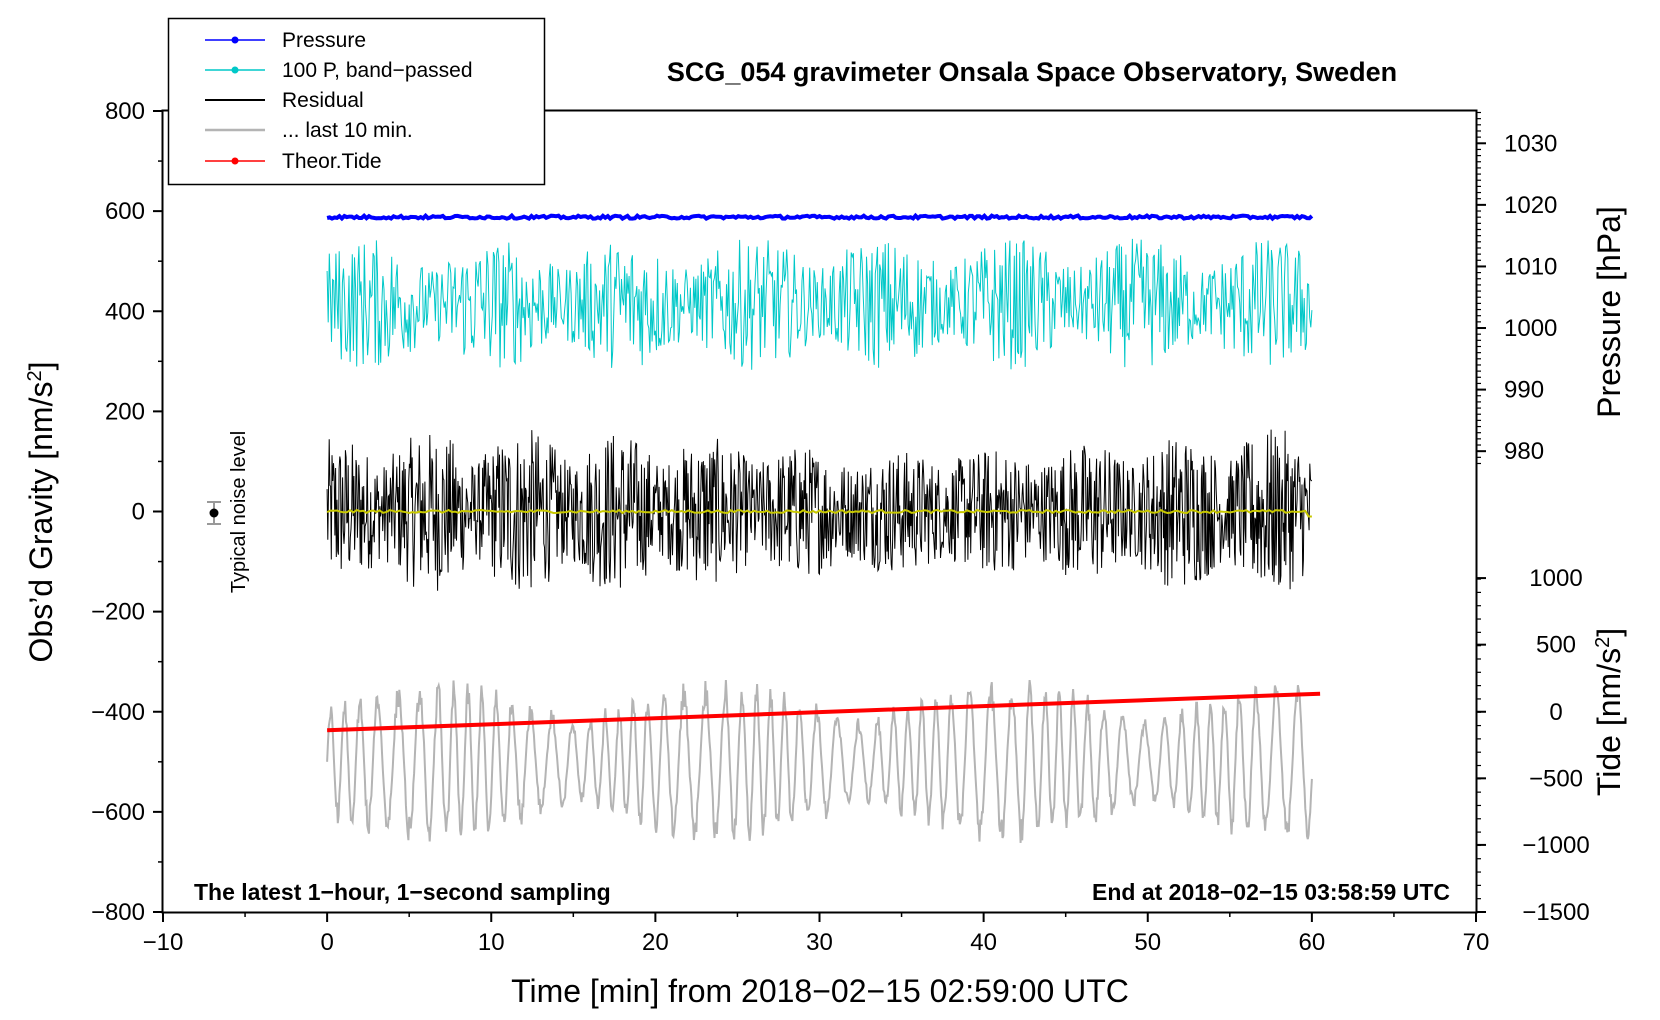 The height and width of the screenshot is (1020, 1660). I want to click on noise-marker: Typical noise level, so click(228, 512).